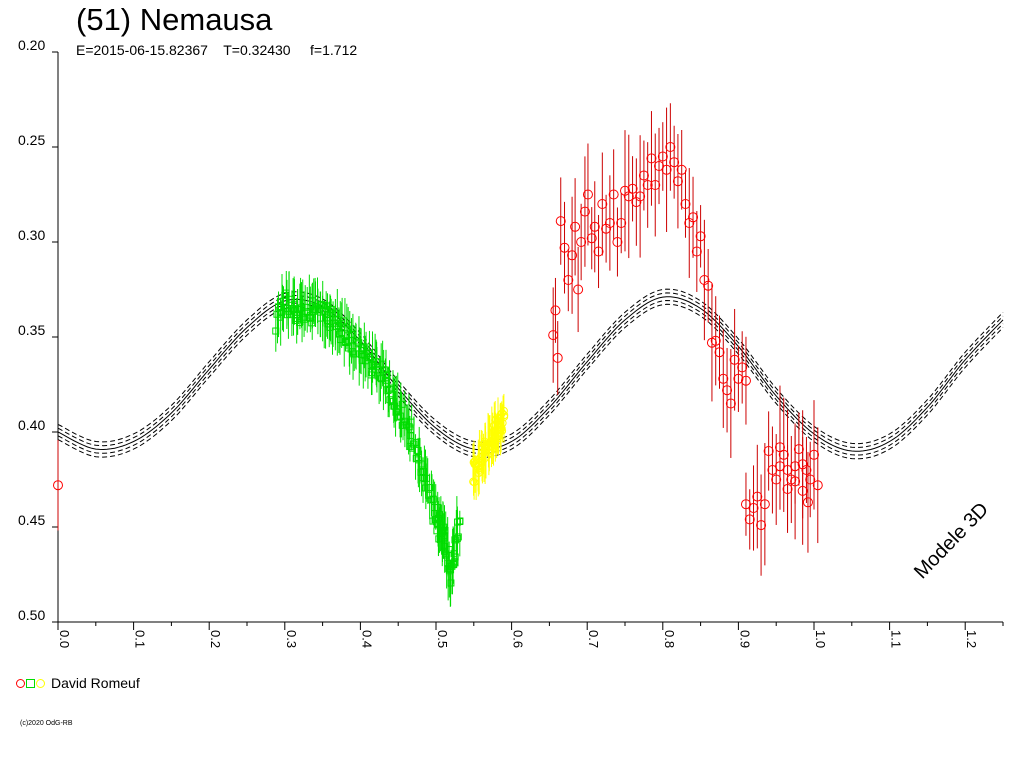 This screenshot has height=768, width=1024. What do you see at coordinates (593, 639) in the screenshot?
I see `x-tick-label: 0.7` at bounding box center [593, 639].